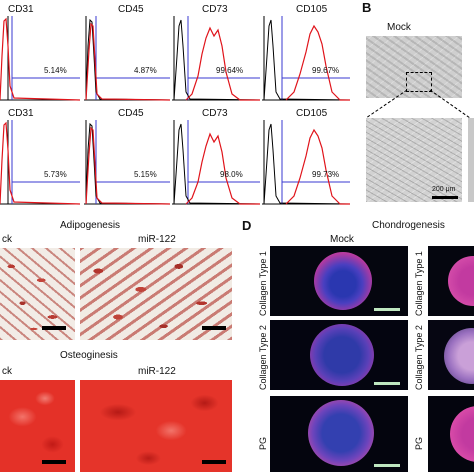 This screenshot has width=474, height=474. What do you see at coordinates (231, 174) in the screenshot?
I see `percent-cd73-row2: 98.0%` at bounding box center [231, 174].